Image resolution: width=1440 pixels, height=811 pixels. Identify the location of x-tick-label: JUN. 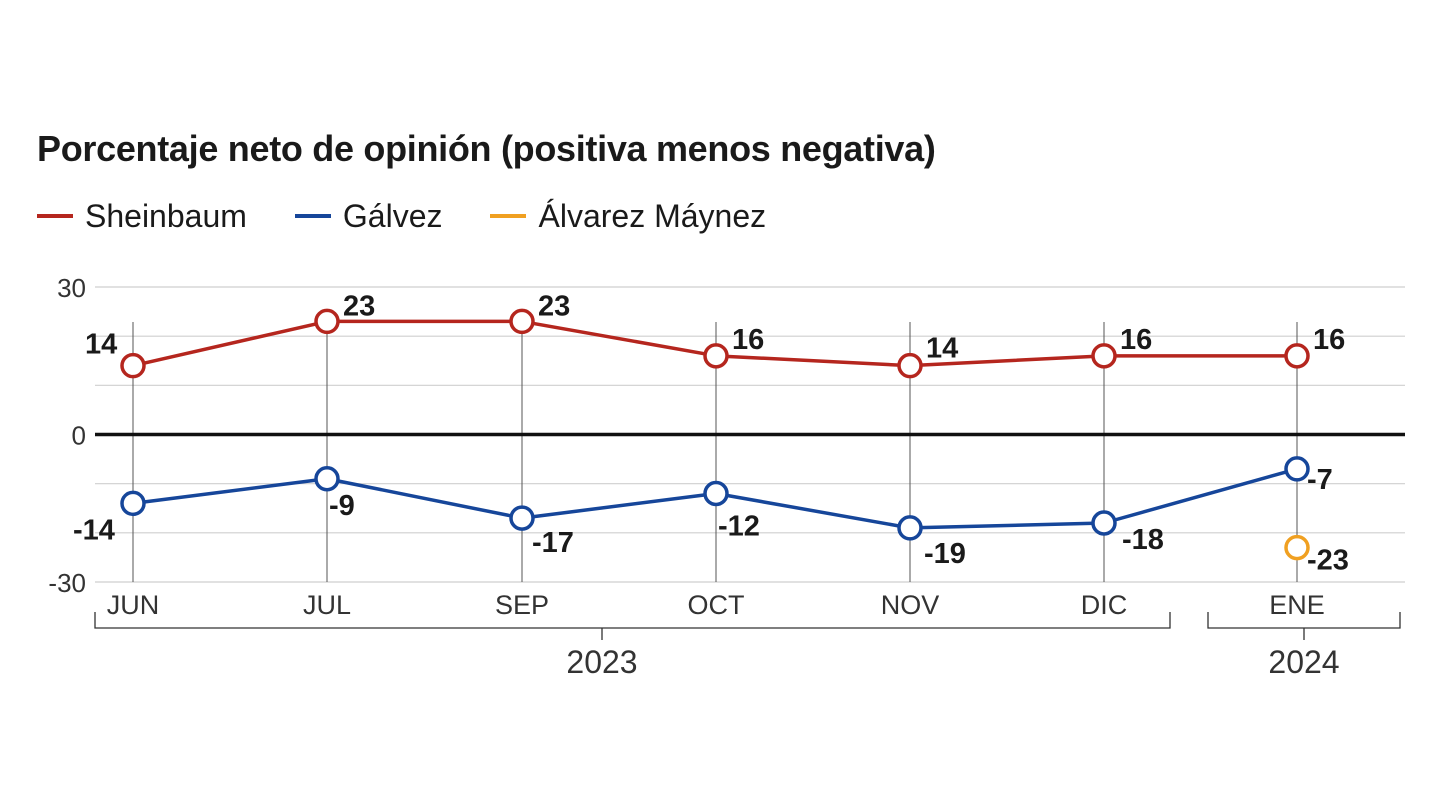
(133, 605).